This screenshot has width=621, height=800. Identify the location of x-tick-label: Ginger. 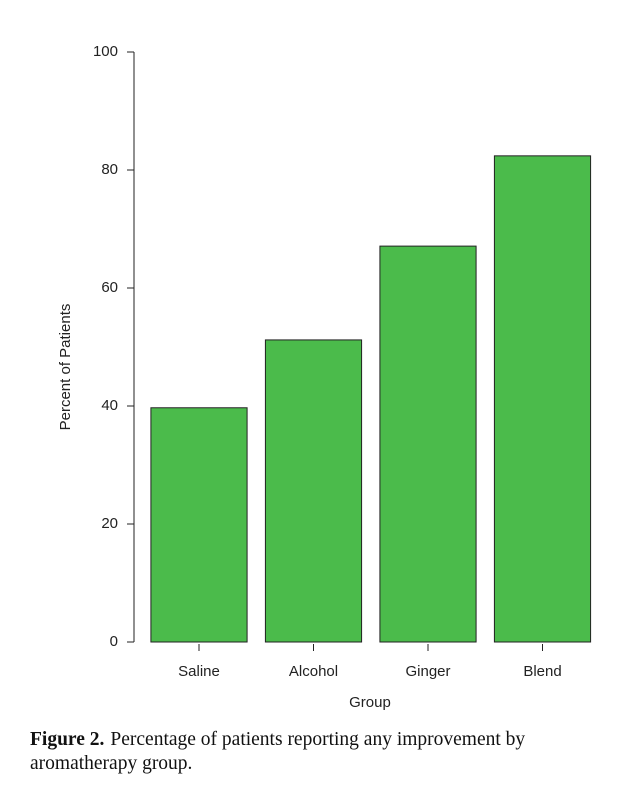
(427, 671).